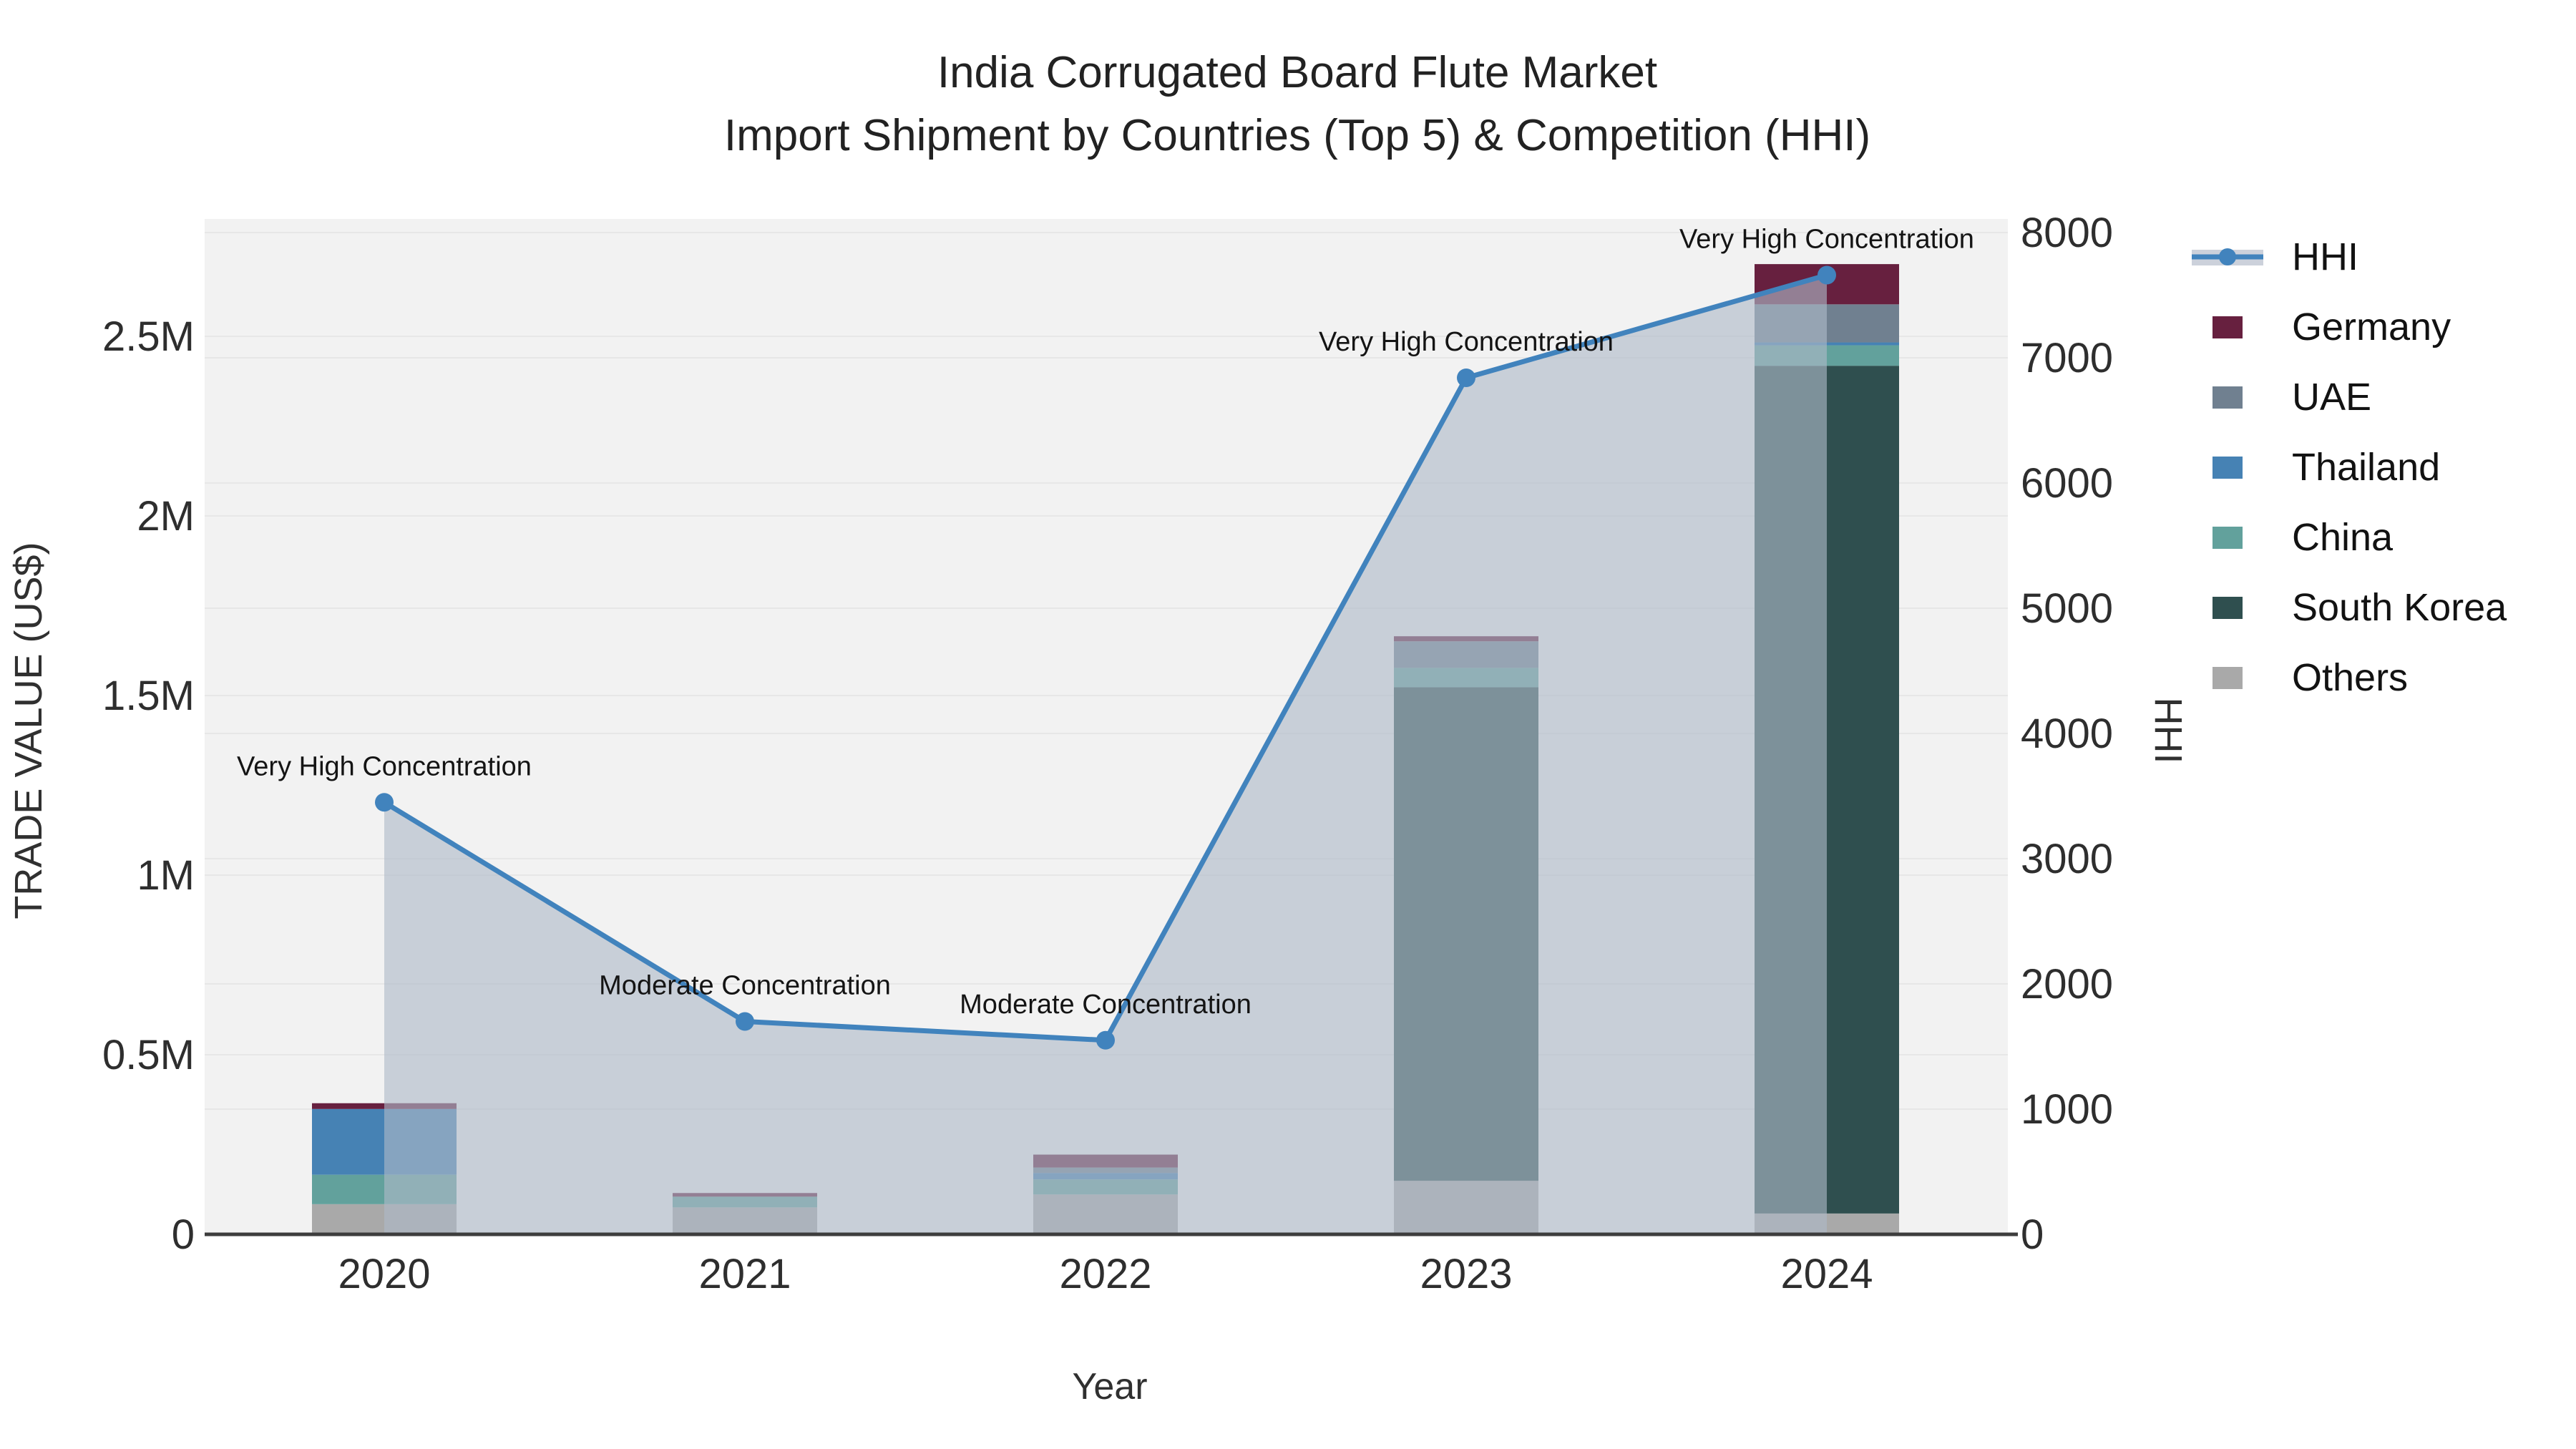 The height and width of the screenshot is (1449, 2576). Describe the element at coordinates (2067, 358) in the screenshot. I see `right-axis-tick-7000: 7000` at that location.